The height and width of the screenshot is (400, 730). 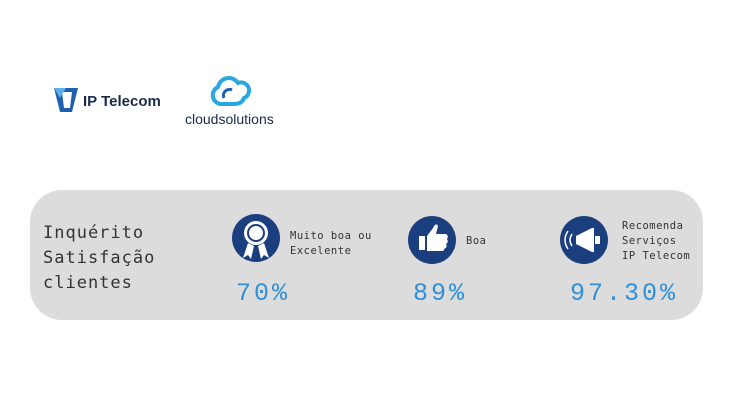 I want to click on megaphone-icon, so click(x=584, y=240).